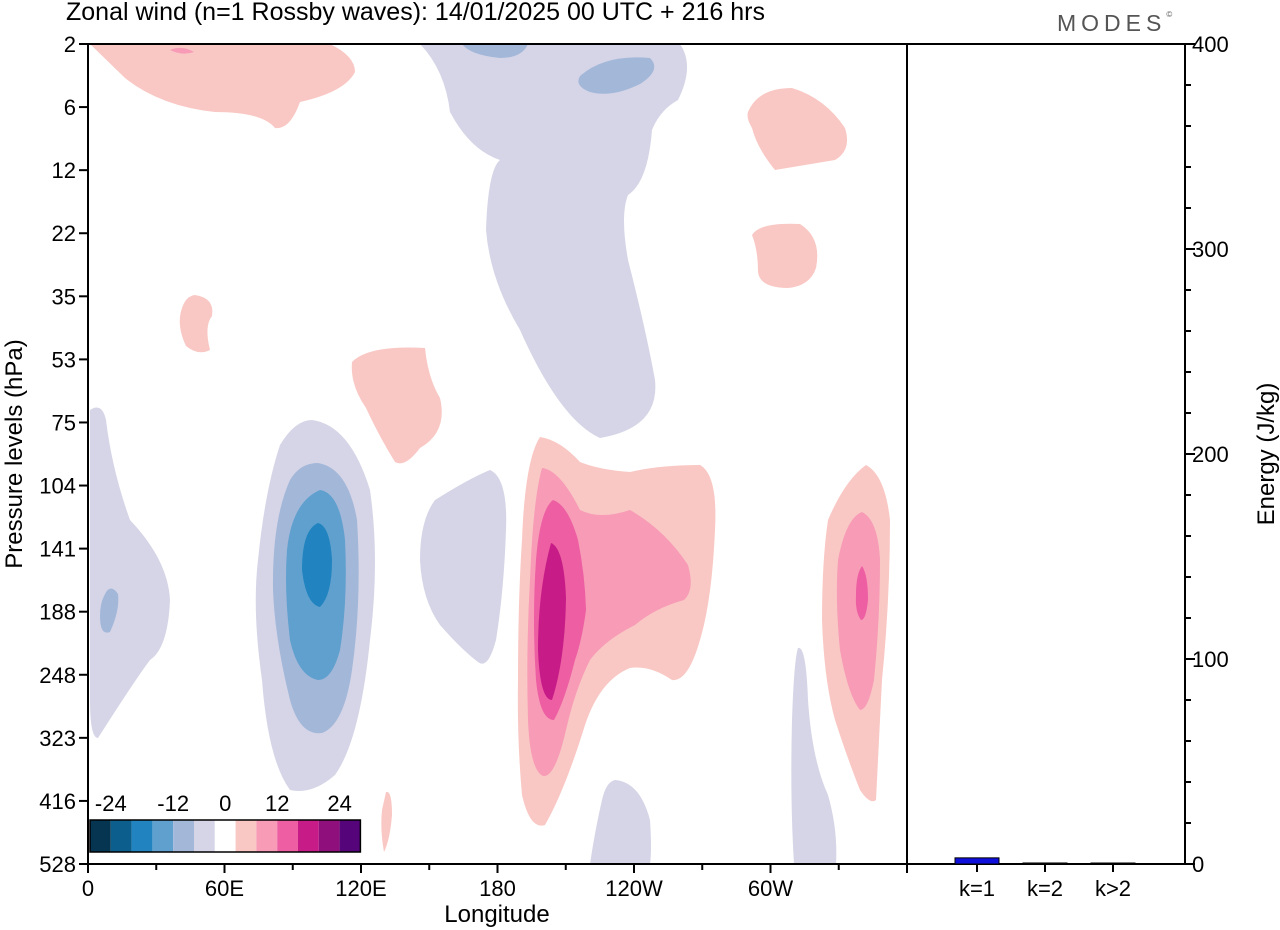  Describe the element at coordinates (797, 129) in the screenshot. I see `contour-positive-right-a` at that location.